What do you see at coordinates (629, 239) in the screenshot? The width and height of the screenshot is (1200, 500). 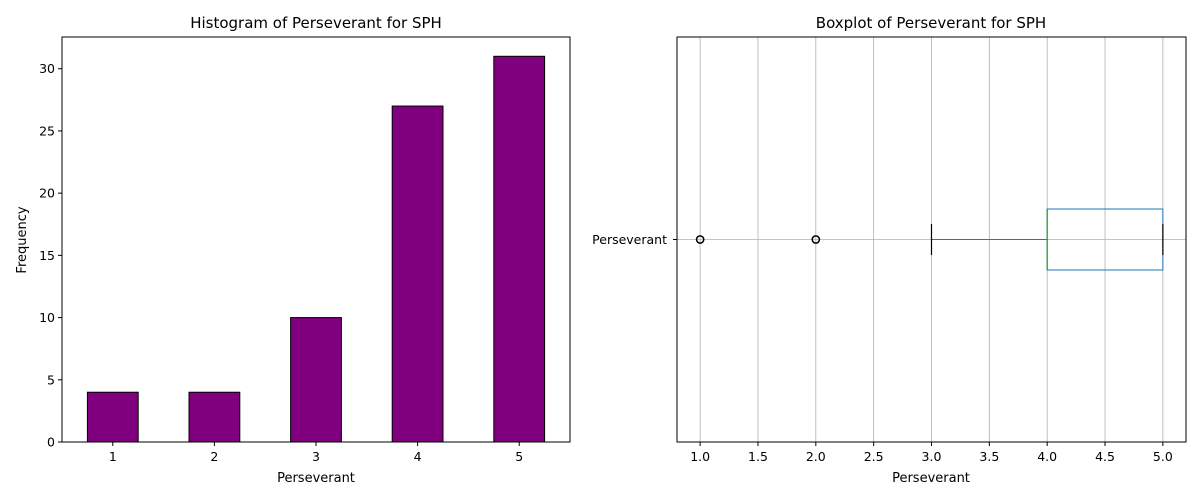 I see `boxplot-category-label: Perseverant` at bounding box center [629, 239].